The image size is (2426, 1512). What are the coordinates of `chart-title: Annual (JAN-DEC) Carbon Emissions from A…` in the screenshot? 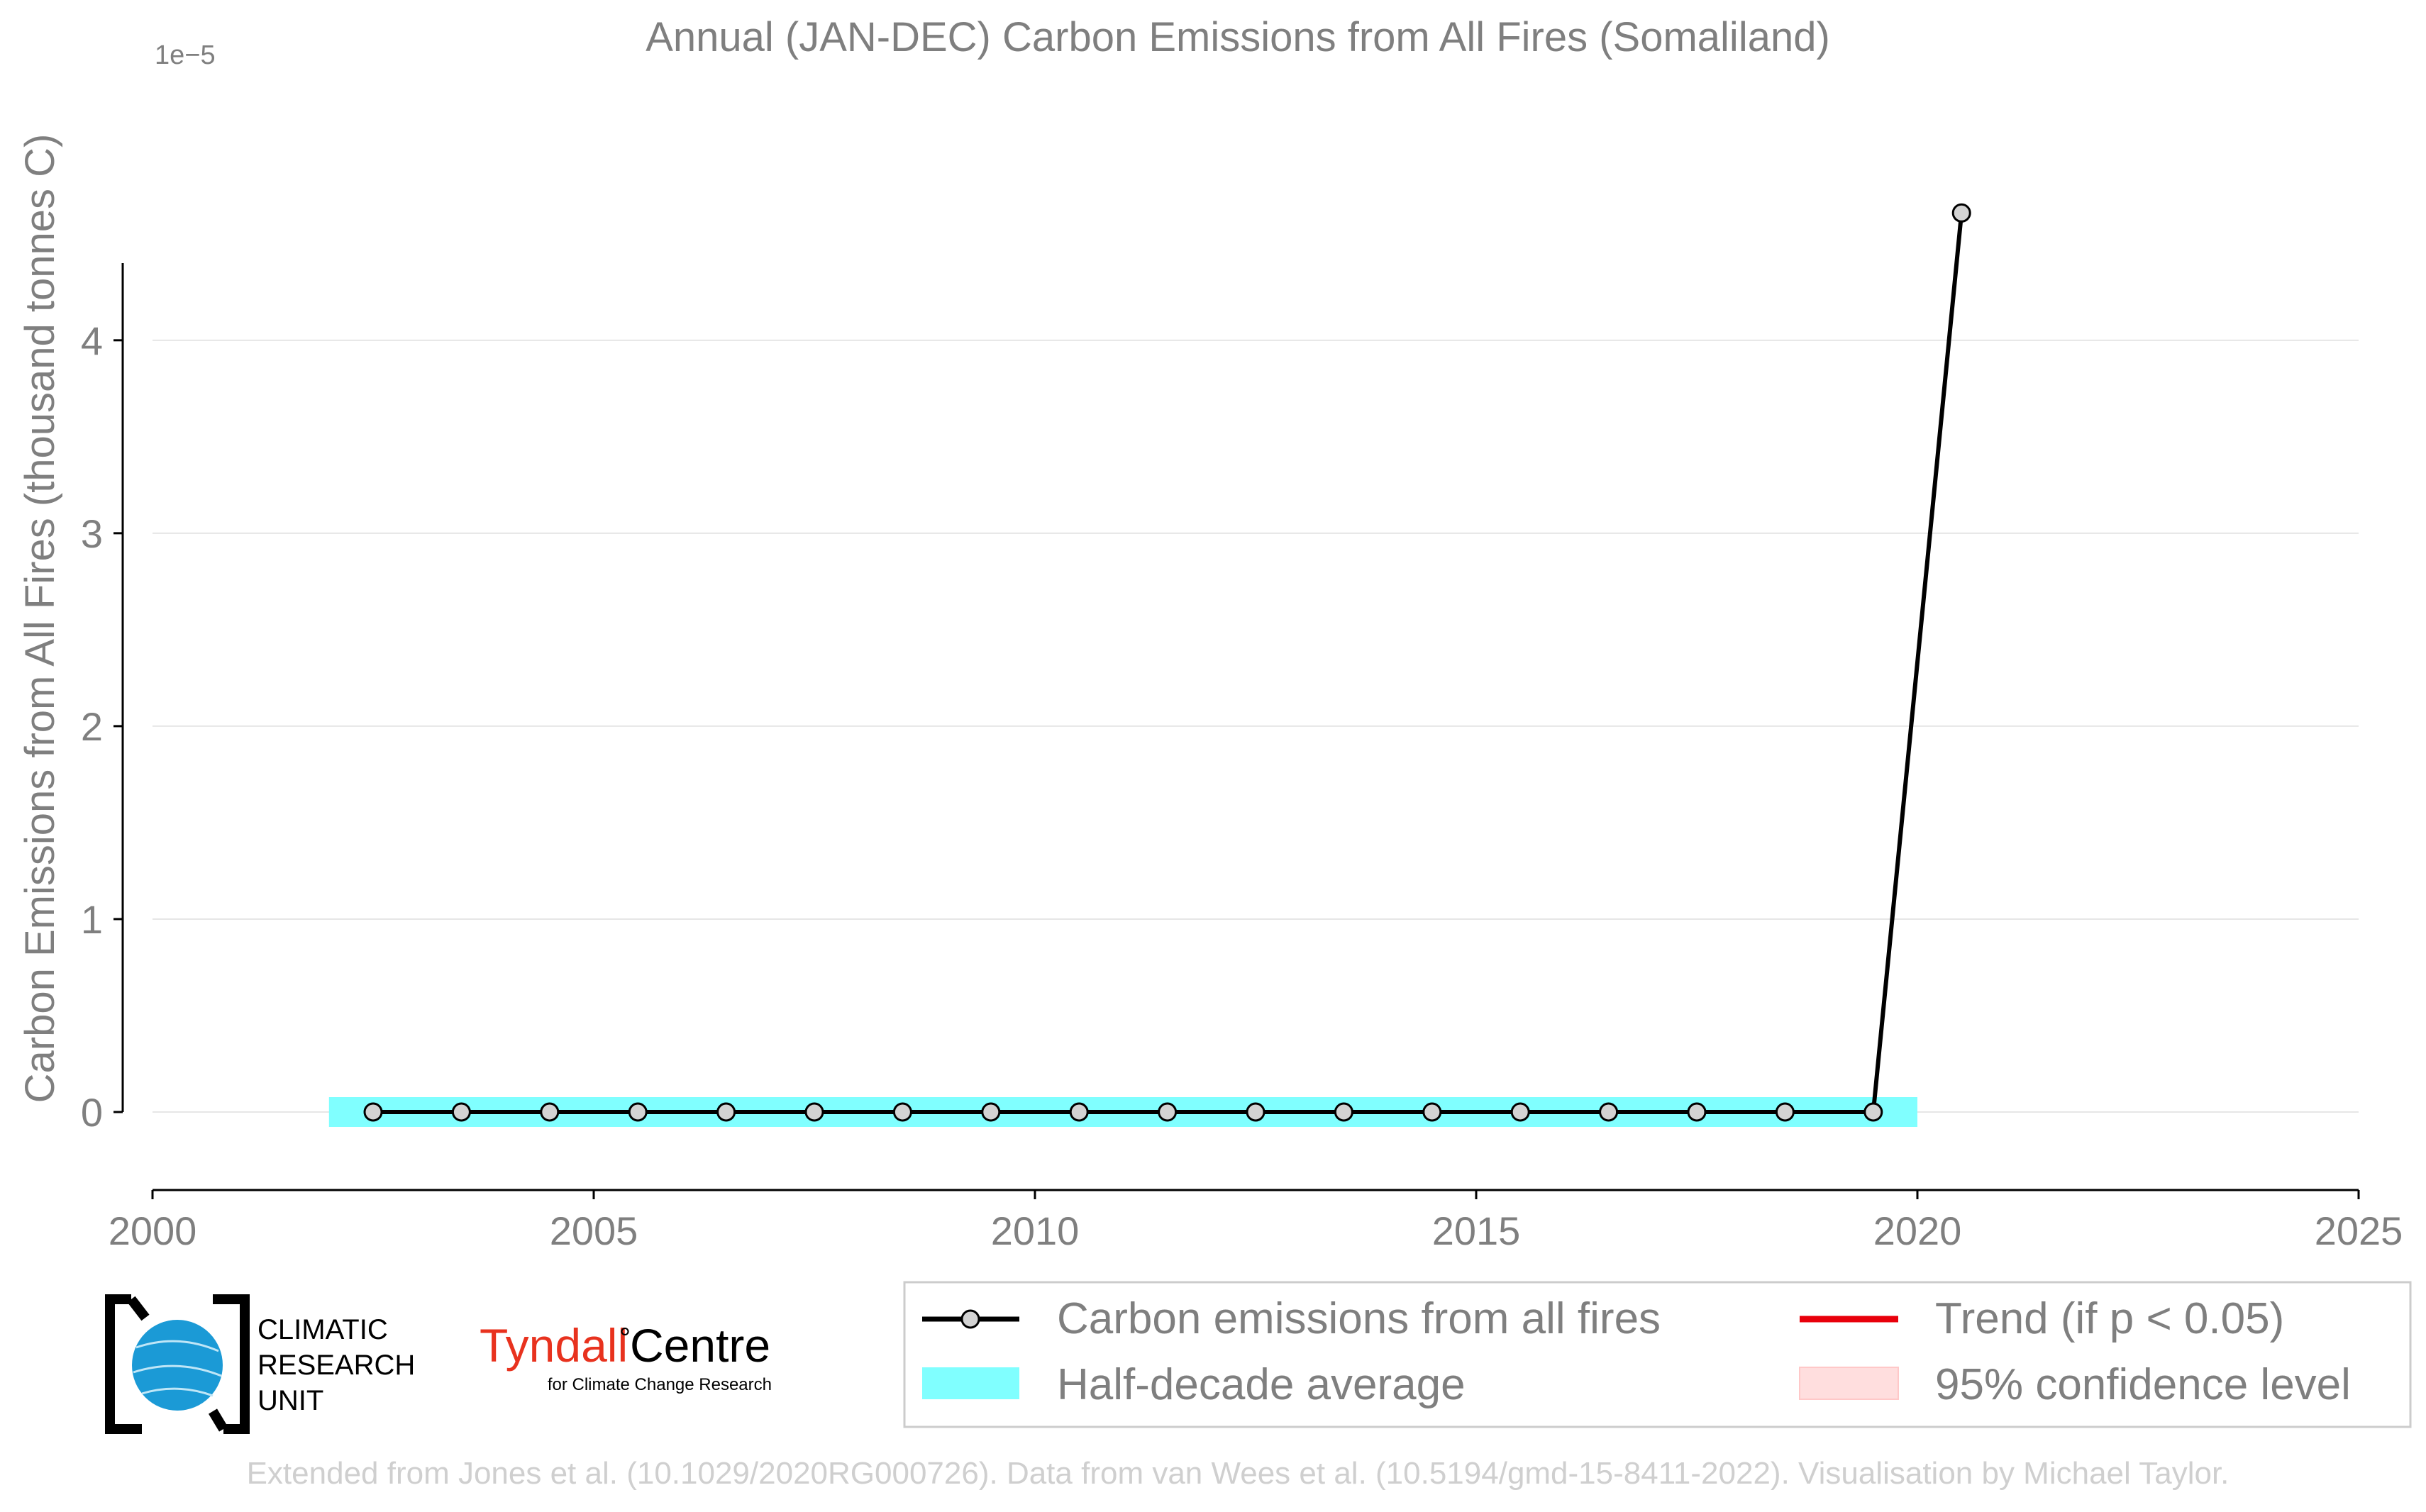 It's located at (1238, 37).